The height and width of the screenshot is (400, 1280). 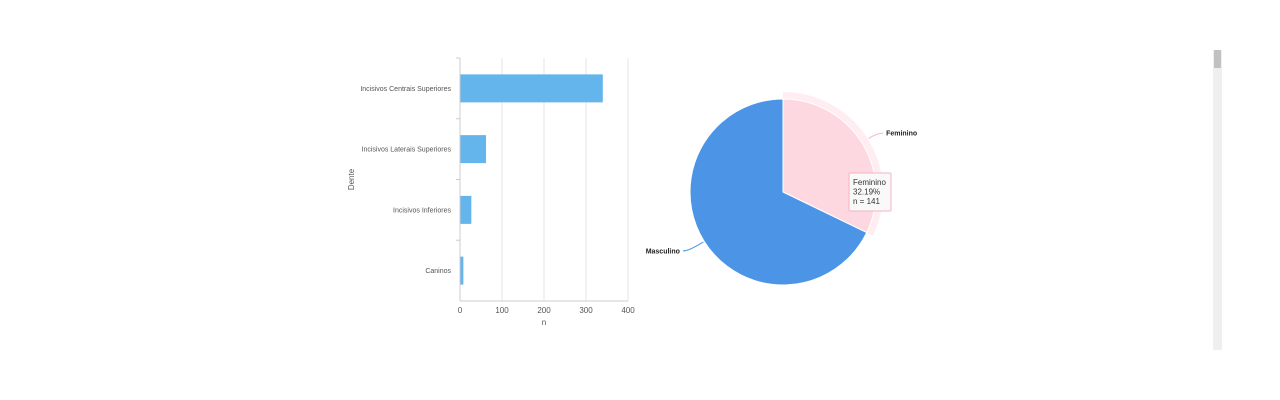 I want to click on bar-bars, so click(x=531, y=179).